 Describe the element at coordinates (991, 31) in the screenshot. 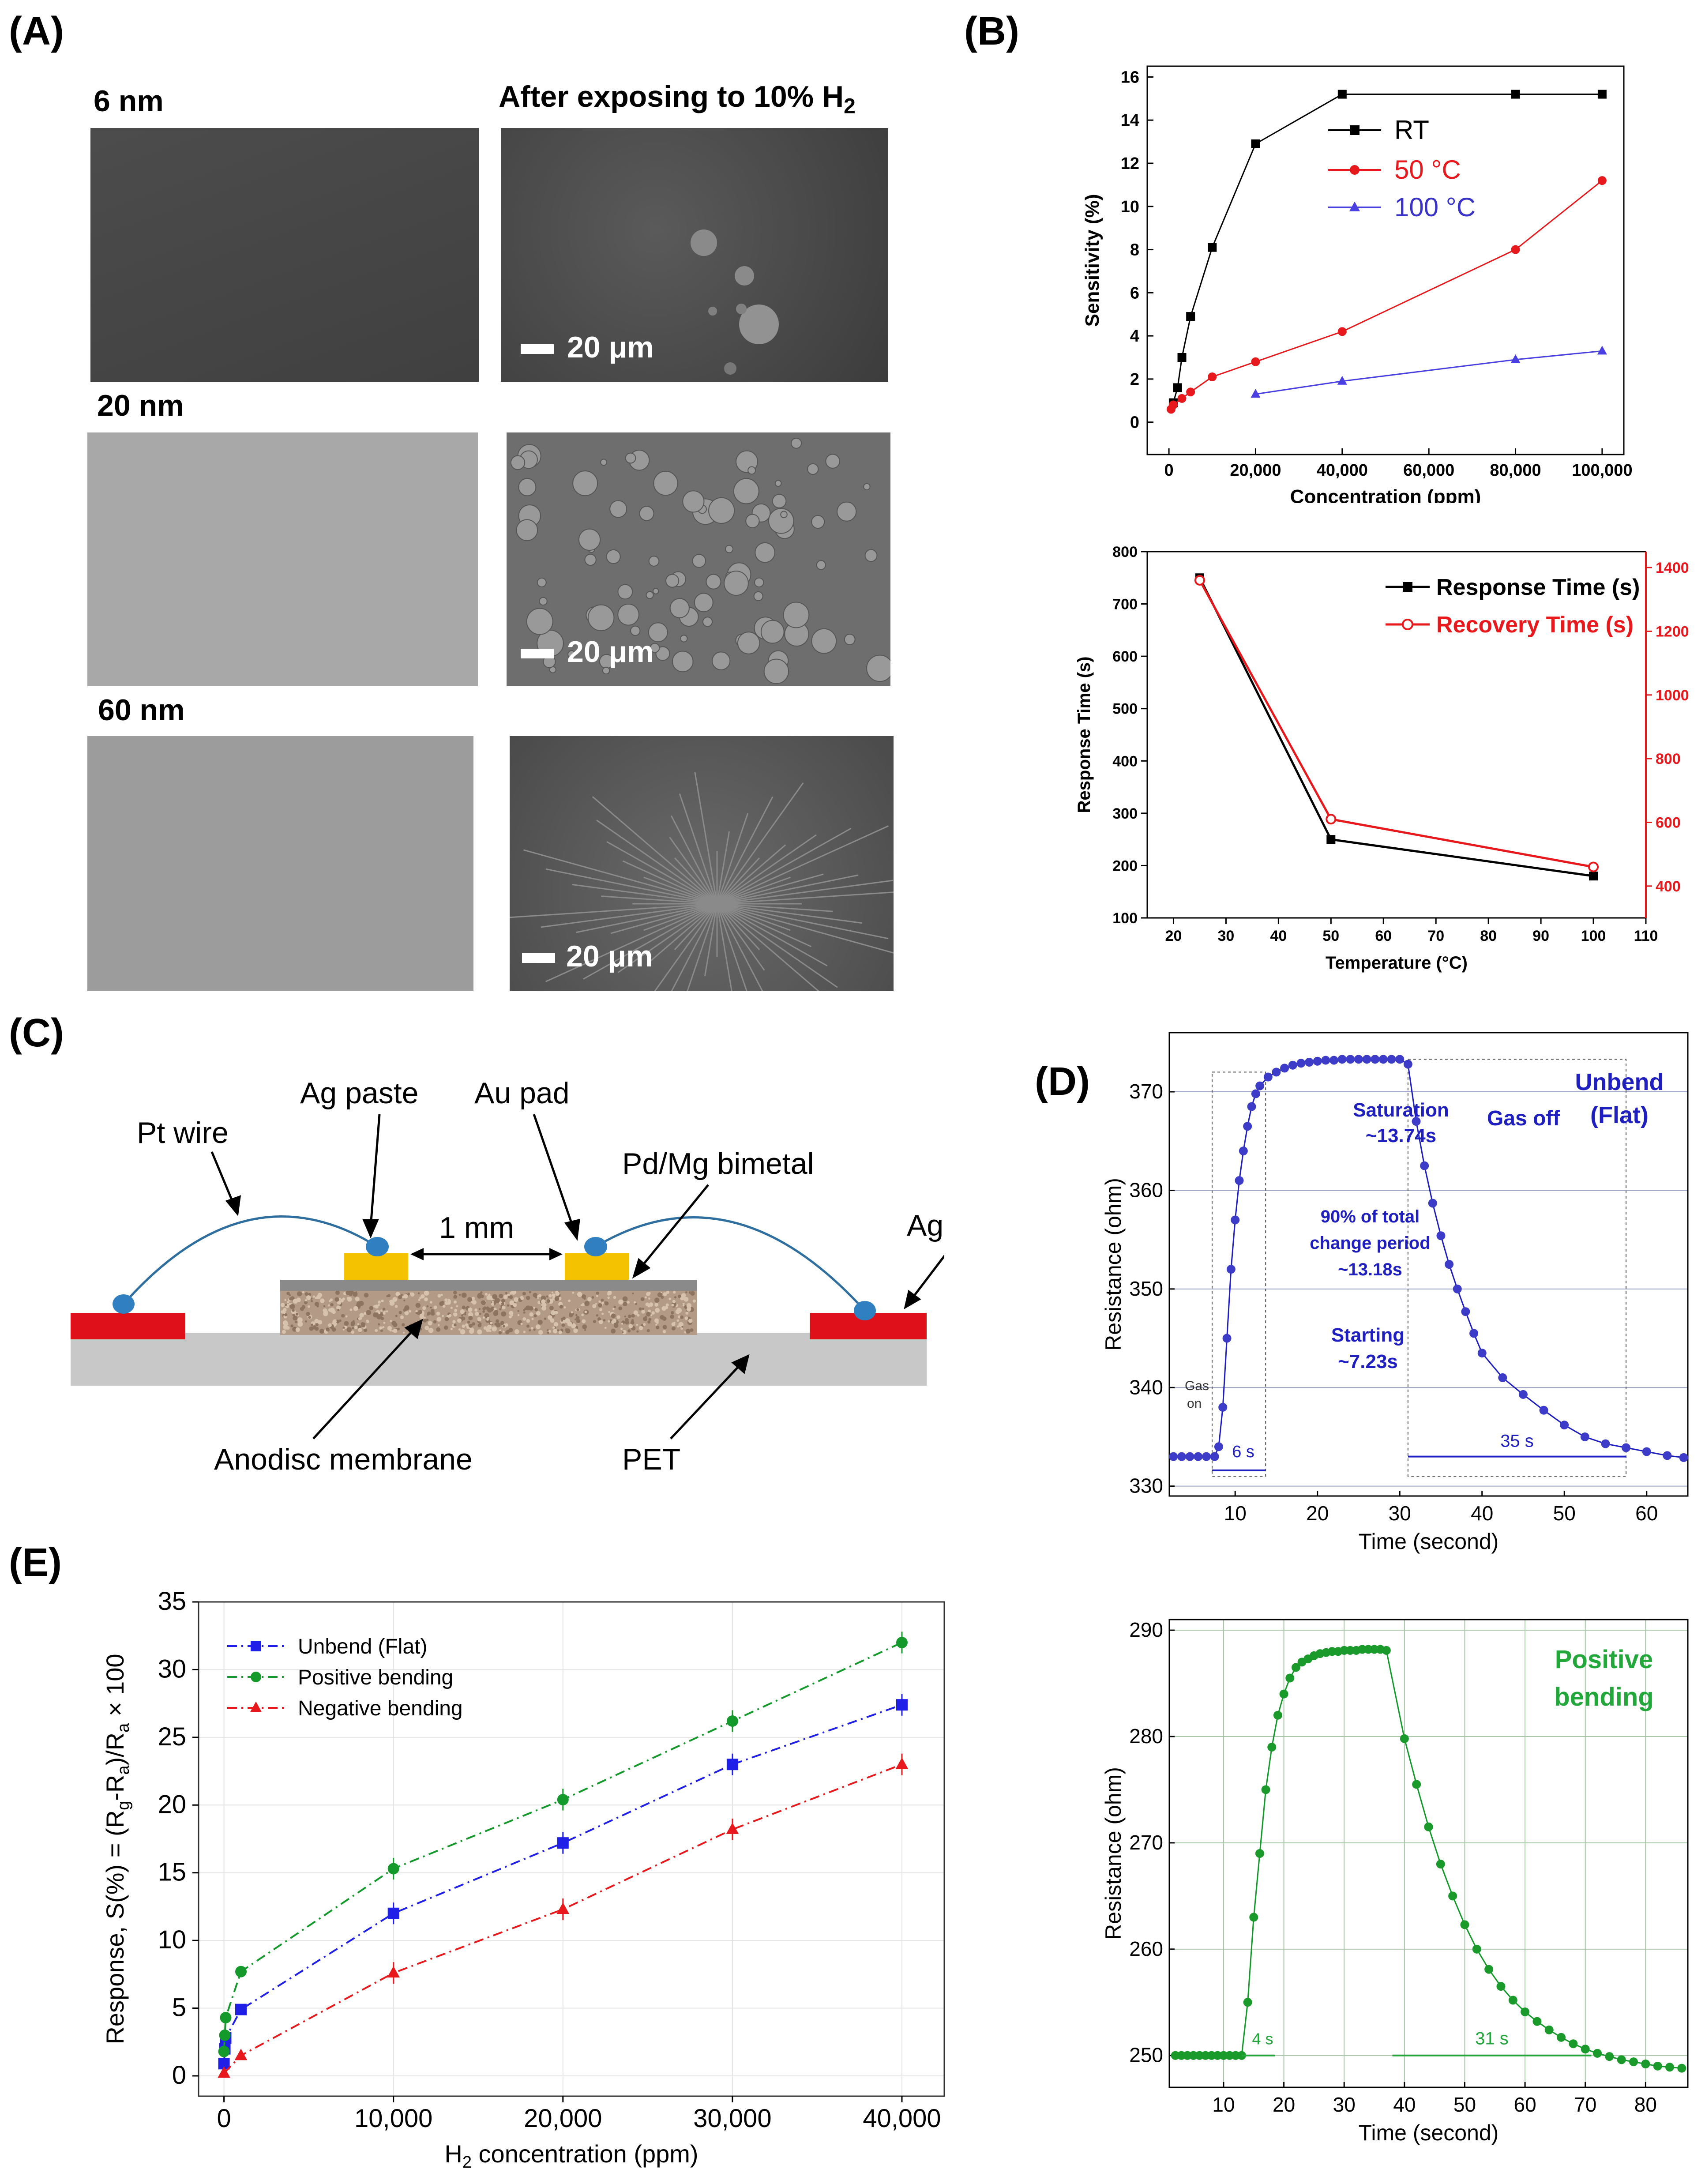

I see `panel-b-label: (B)` at that location.